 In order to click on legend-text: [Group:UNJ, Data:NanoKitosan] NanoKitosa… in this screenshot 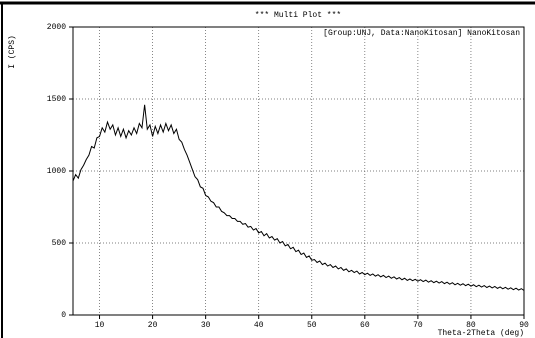, I will do `click(421, 33)`.